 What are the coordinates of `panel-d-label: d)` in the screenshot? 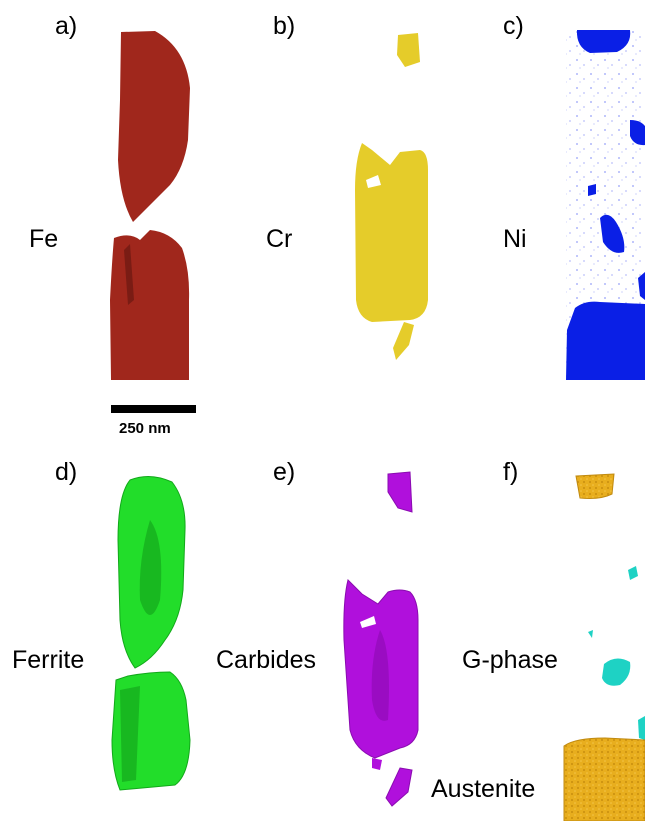 It's located at (66, 472).